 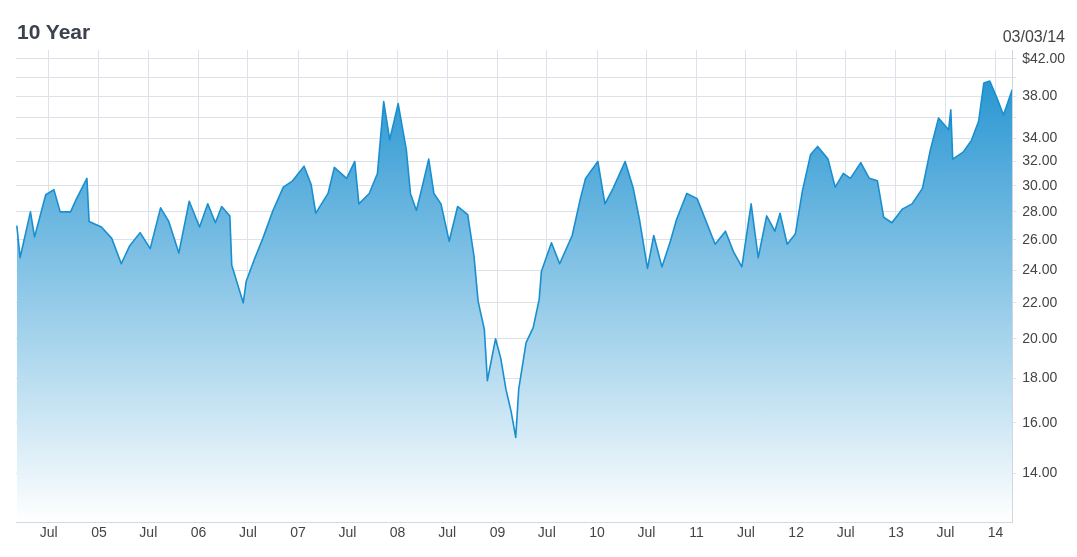 What do you see at coordinates (1040, 210) in the screenshot?
I see `y-tick-label: 28.00` at bounding box center [1040, 210].